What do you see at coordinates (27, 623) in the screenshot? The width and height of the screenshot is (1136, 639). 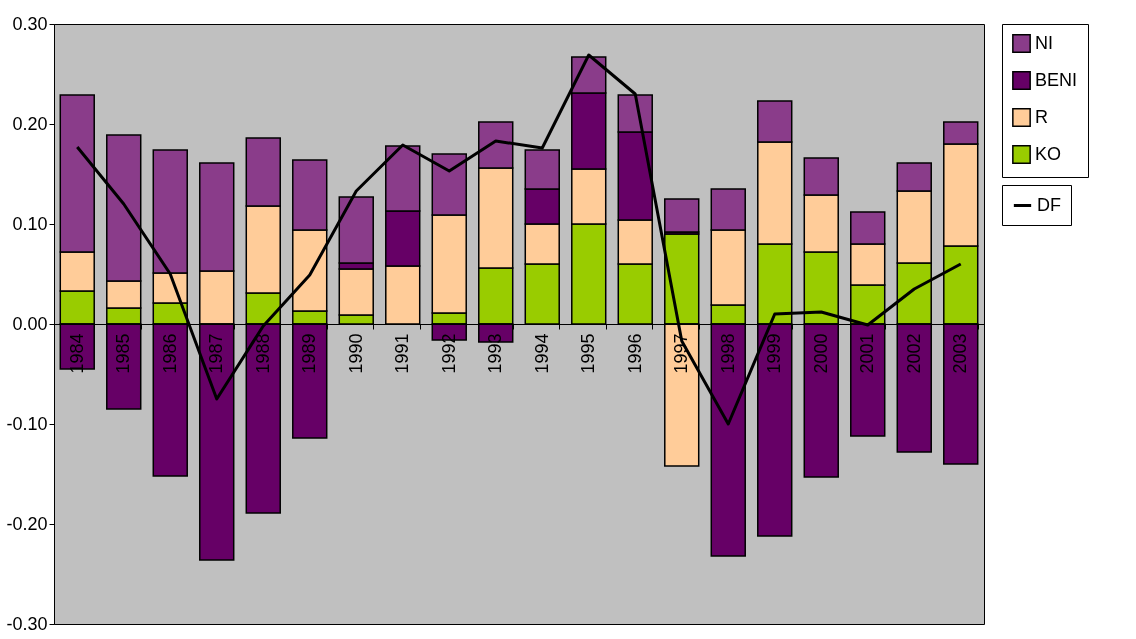 I see `y-tick-label: -0.30` at bounding box center [27, 623].